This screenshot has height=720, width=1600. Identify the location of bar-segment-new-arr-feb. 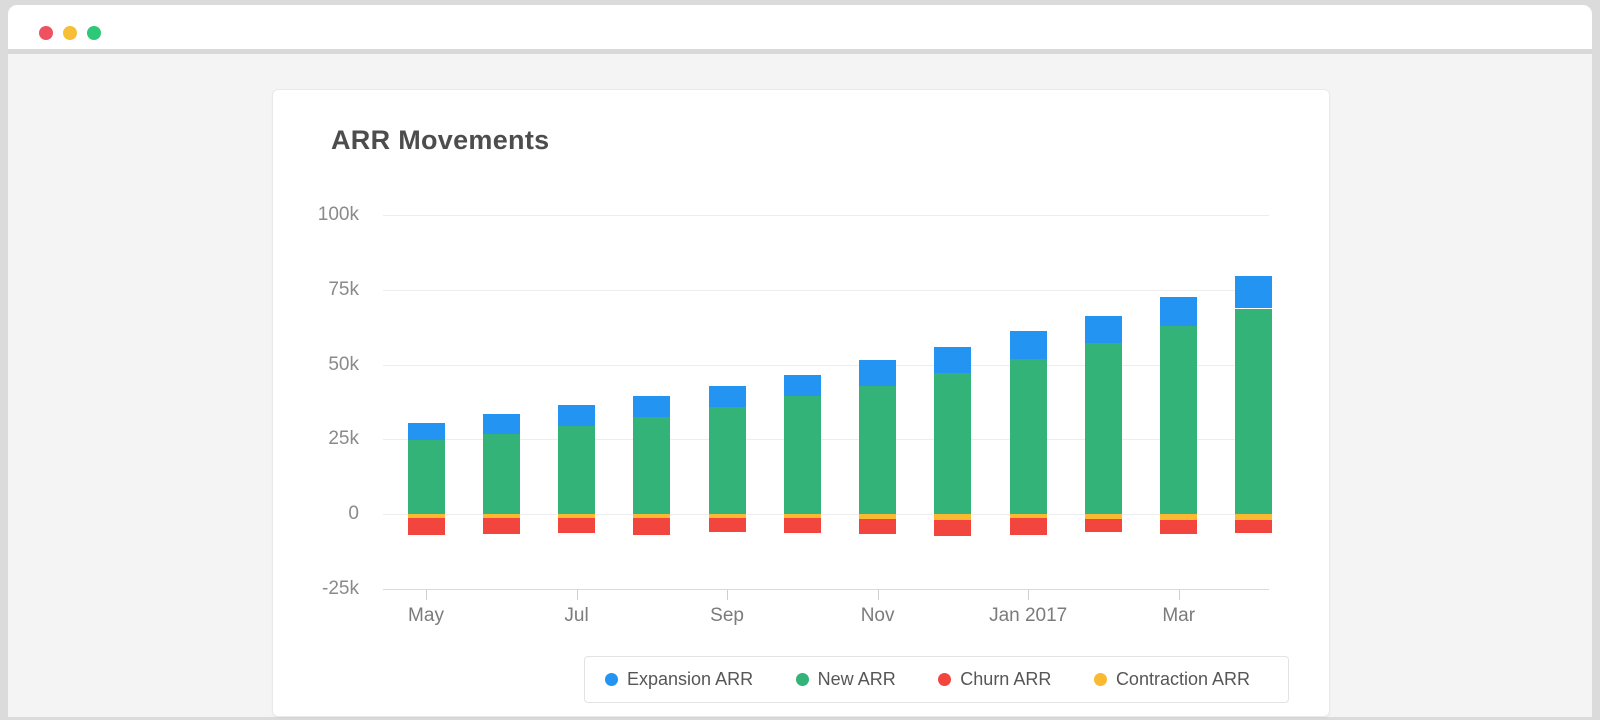
(1103, 428).